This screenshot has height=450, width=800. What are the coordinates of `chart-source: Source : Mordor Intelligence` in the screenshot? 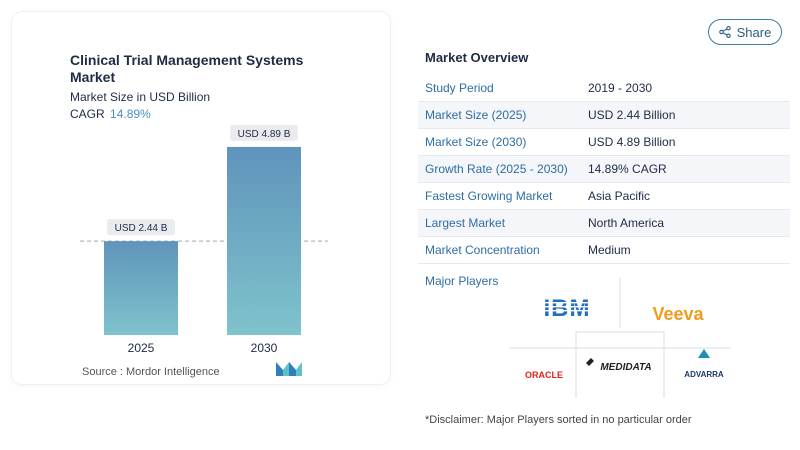 It's located at (151, 372).